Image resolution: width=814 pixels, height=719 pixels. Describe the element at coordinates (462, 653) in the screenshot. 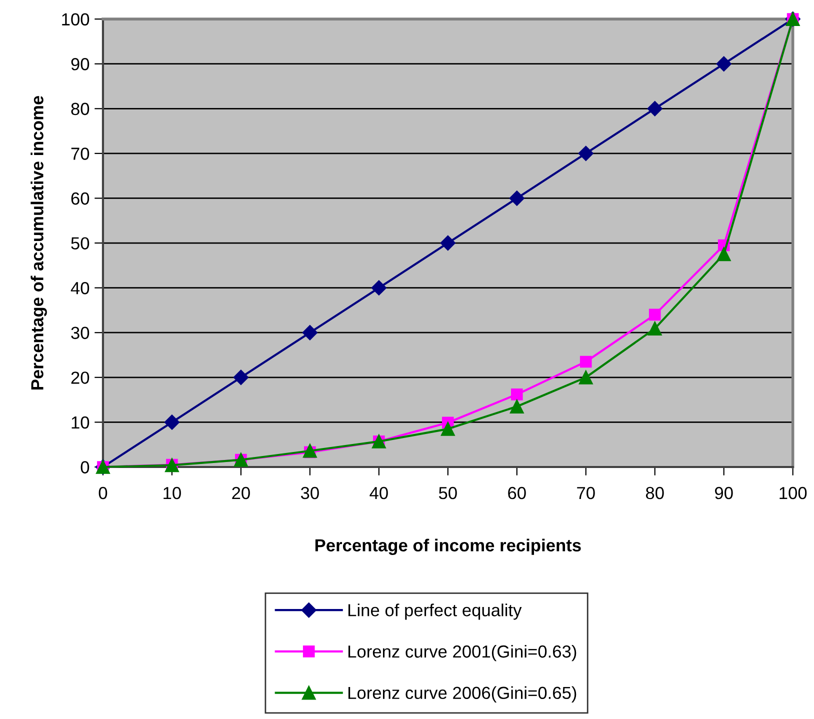

I see `legend-label: Lorenz curve 2001(Gini=0.63)` at that location.